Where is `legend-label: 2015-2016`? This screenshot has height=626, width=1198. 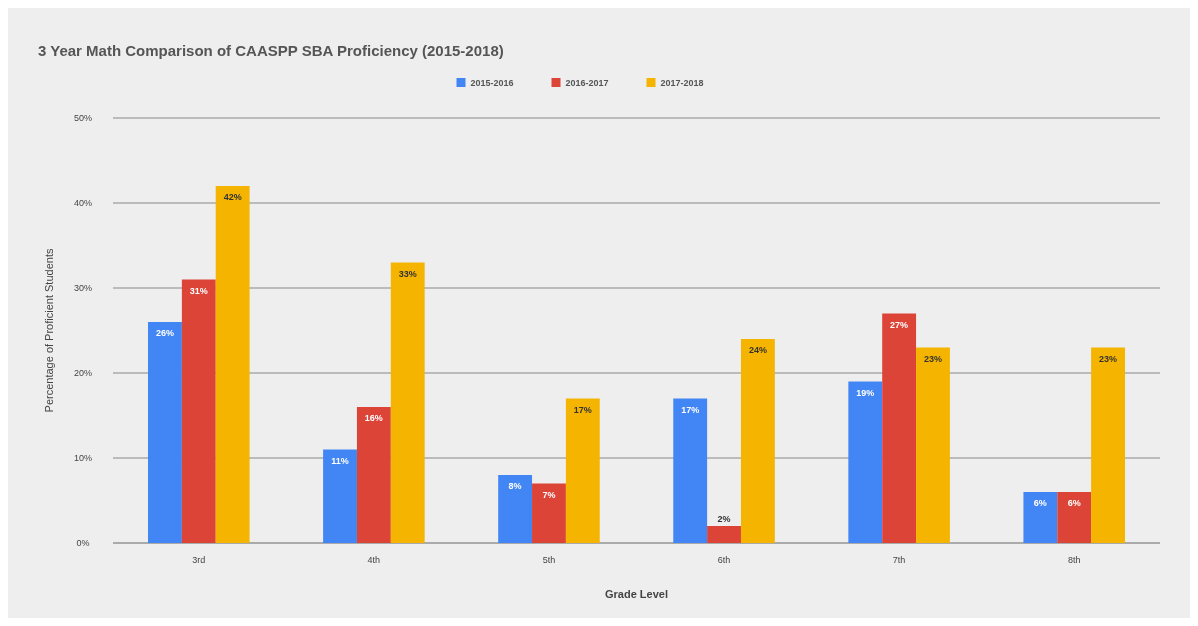
legend-label: 2015-2016 is located at coordinates (492, 83).